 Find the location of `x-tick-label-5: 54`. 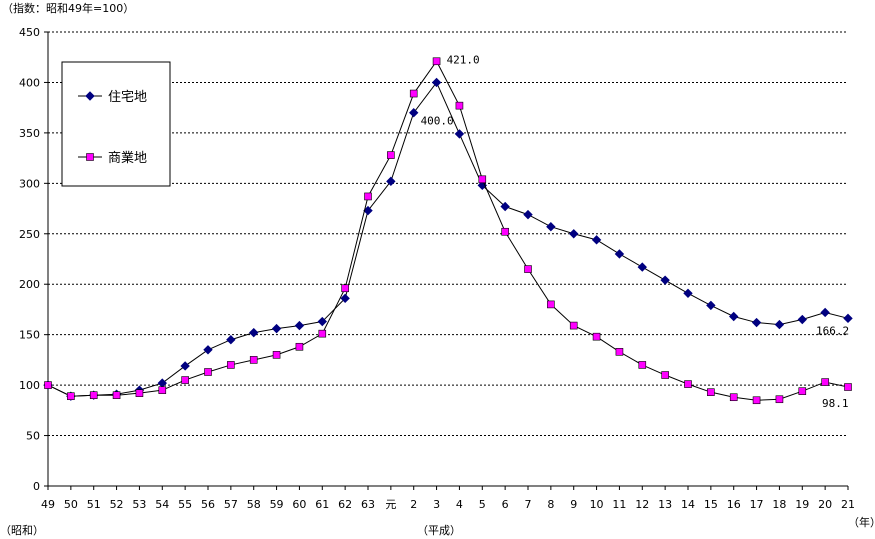

x-tick-label-5: 54 is located at coordinates (162, 504).